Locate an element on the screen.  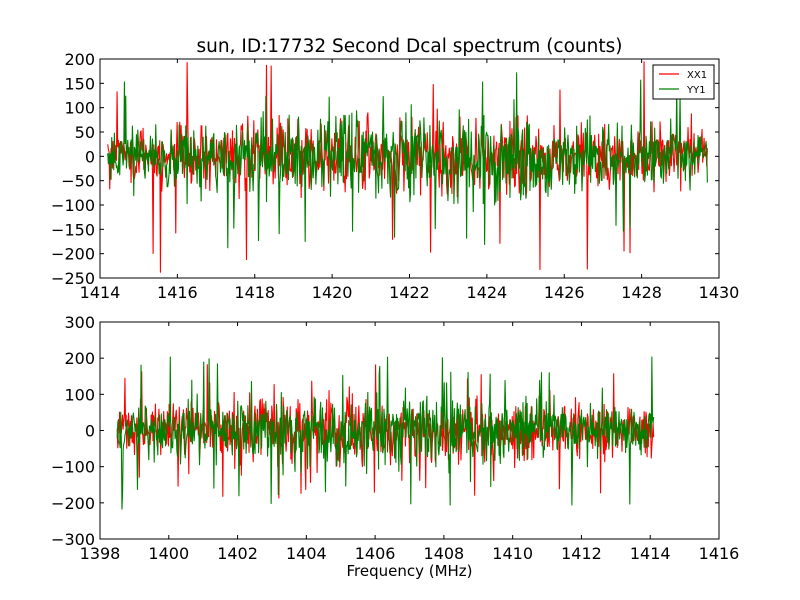
x-tick-label: 1426 is located at coordinates (564, 292).